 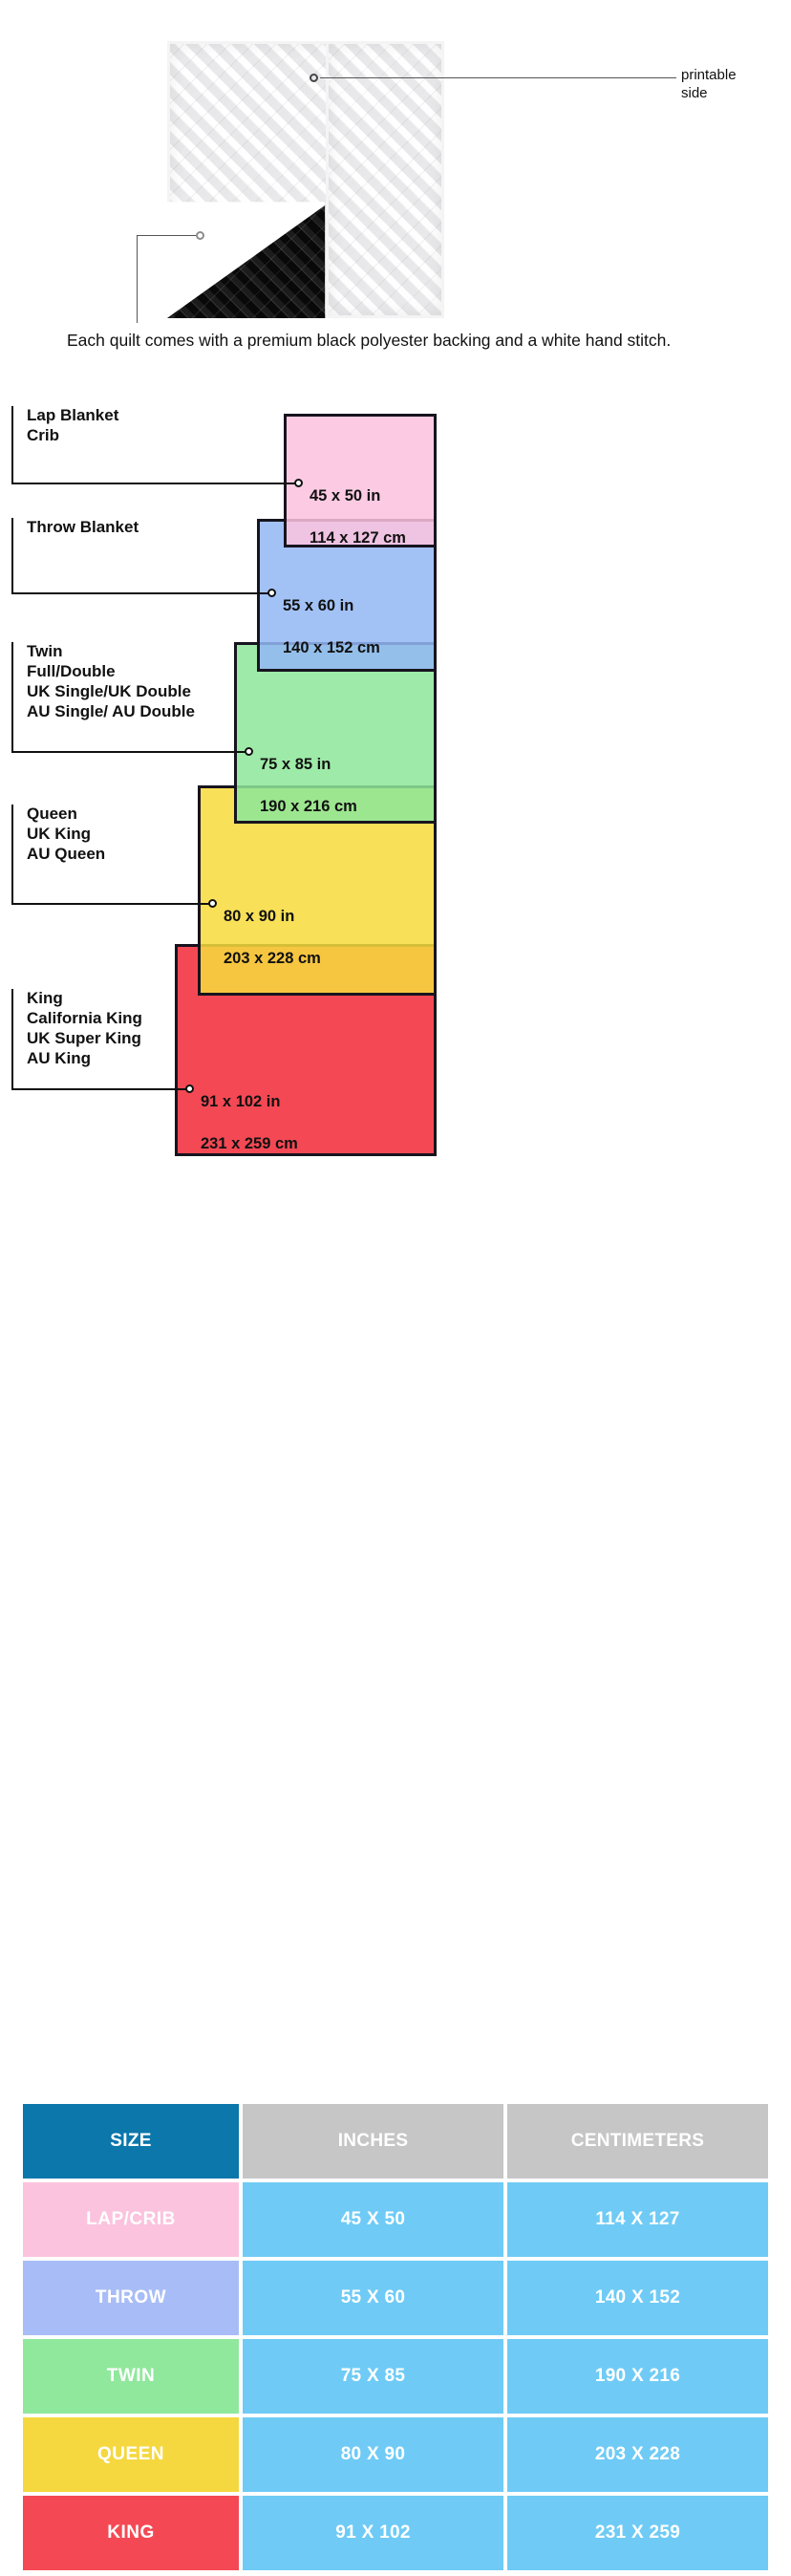 What do you see at coordinates (166, 235) in the screenshot?
I see `black-backing-leader-horizontal` at bounding box center [166, 235].